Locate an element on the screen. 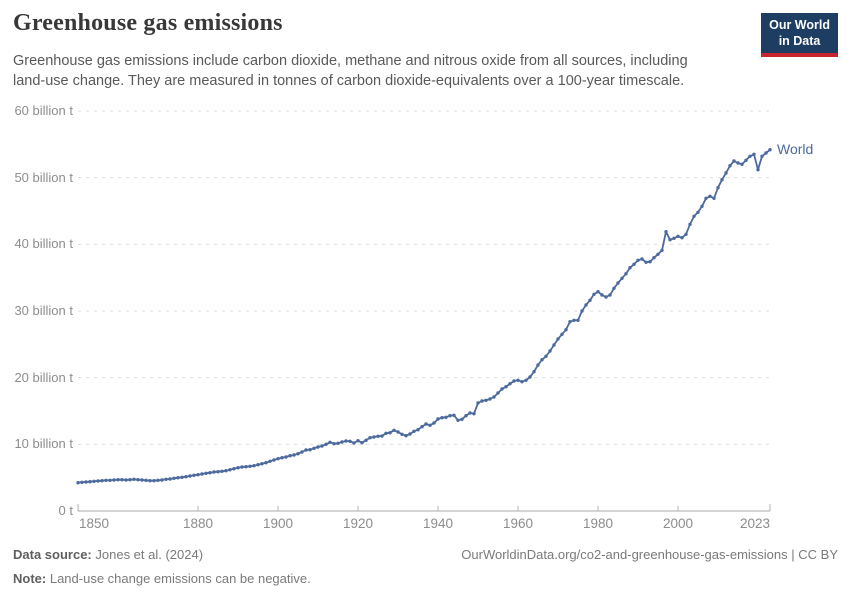 Image resolution: width=850 pixels, height=600 pixels. x-tick-label: 1850 is located at coordinates (94, 523).